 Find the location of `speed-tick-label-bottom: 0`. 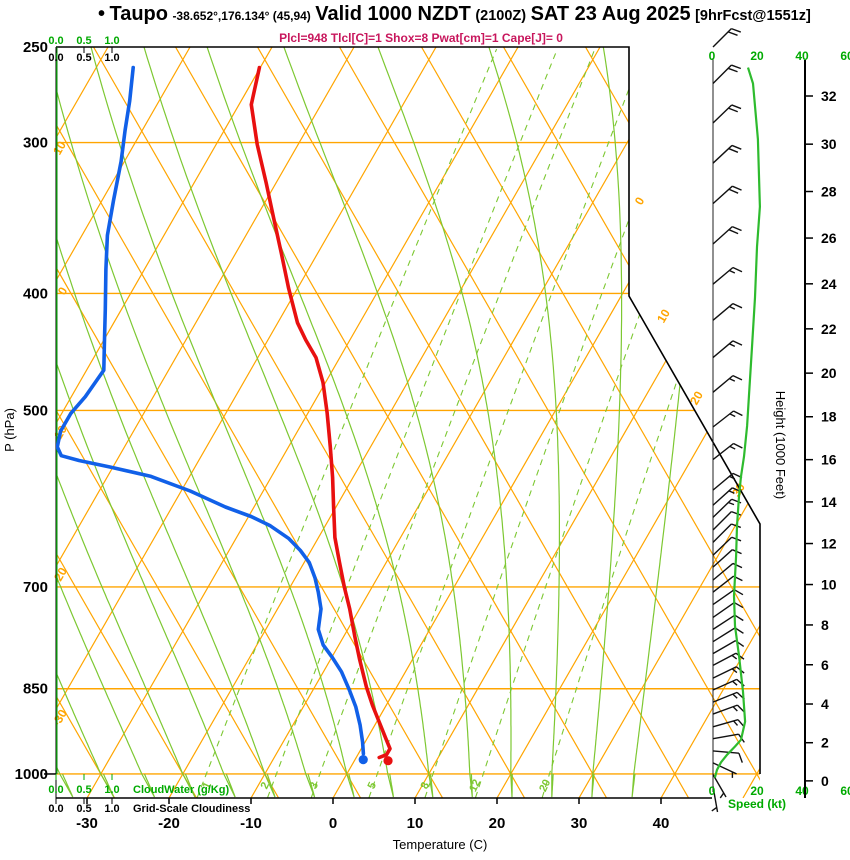

speed-tick-label-bottom: 0 is located at coordinates (712, 791).